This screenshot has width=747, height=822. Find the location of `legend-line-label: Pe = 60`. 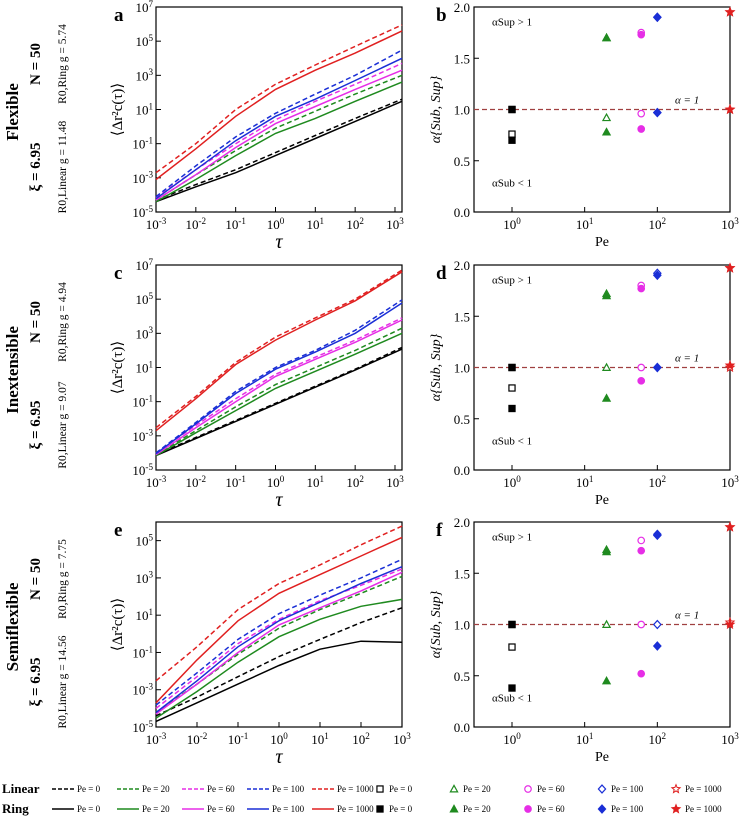

legend-line-label: Pe = 60 is located at coordinates (221, 809).